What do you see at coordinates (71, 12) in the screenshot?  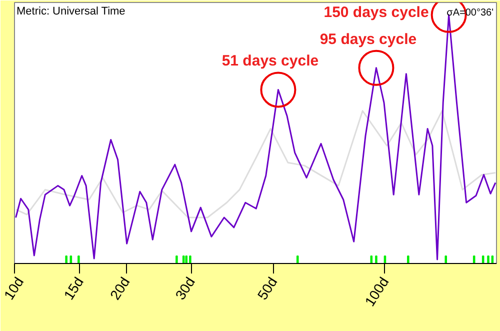 I see `chart-title: Metric: Universal Time` at bounding box center [71, 12].